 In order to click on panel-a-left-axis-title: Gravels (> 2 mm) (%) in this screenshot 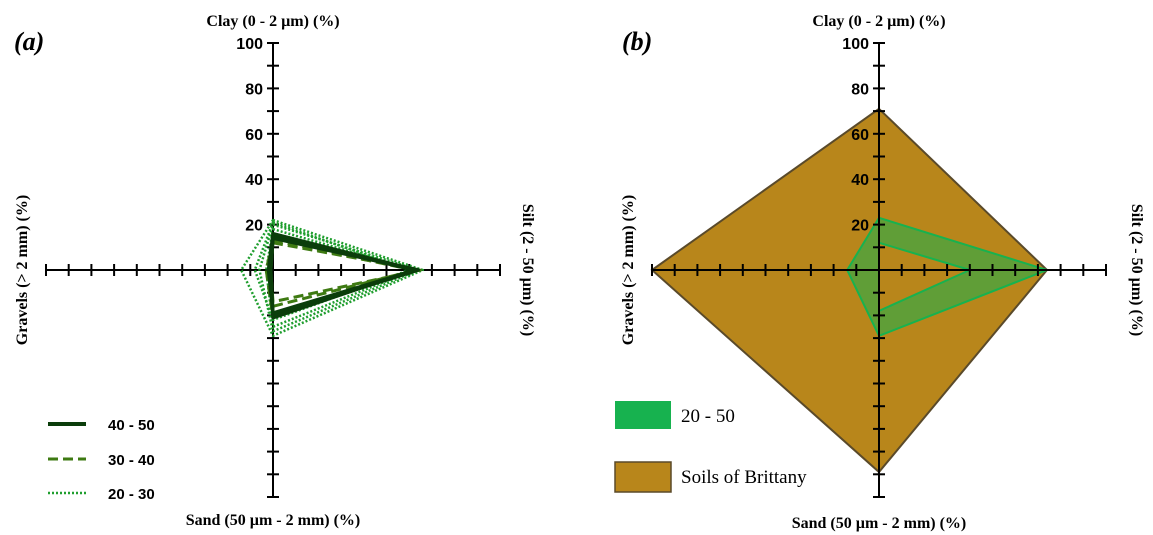, I will do `click(22, 270)`.